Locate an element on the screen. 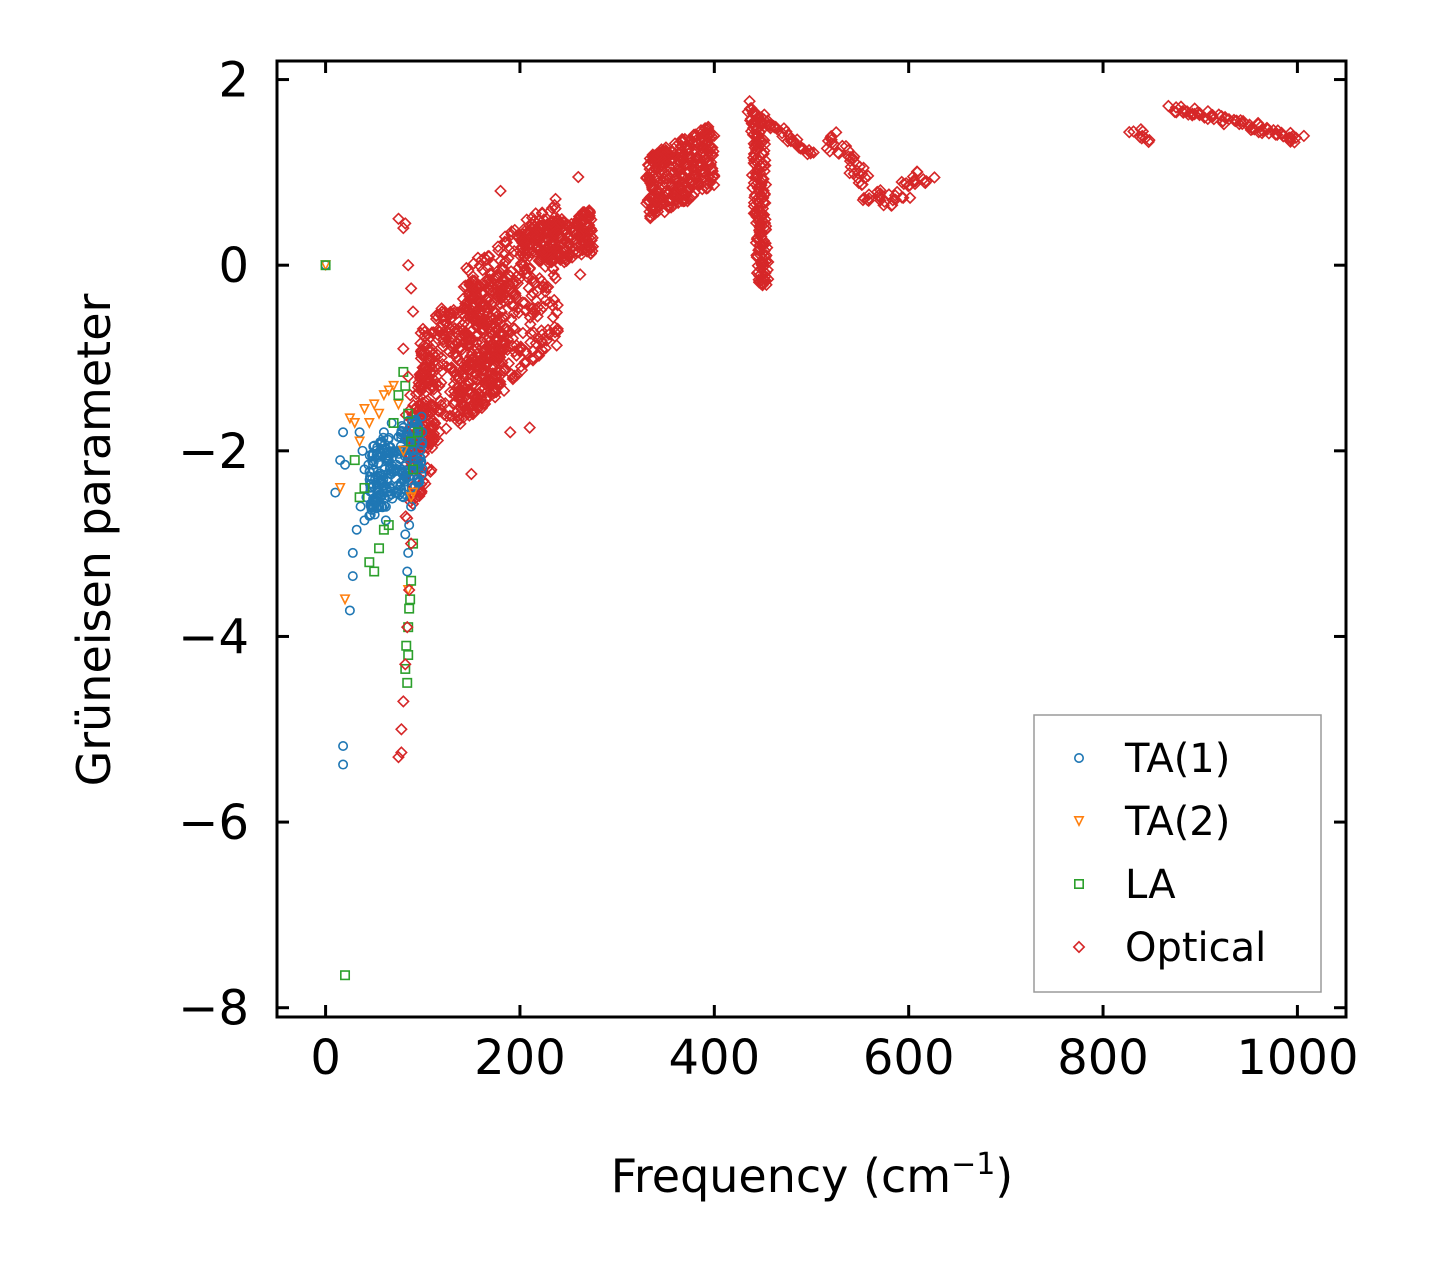  legend-entry-la: LA is located at coordinates (1125, 885).